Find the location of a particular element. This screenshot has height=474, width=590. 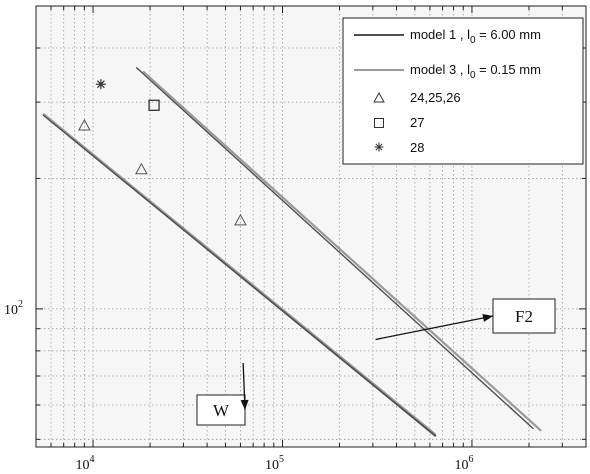

annotation-f2-arrowhead is located at coordinates (487, 318).